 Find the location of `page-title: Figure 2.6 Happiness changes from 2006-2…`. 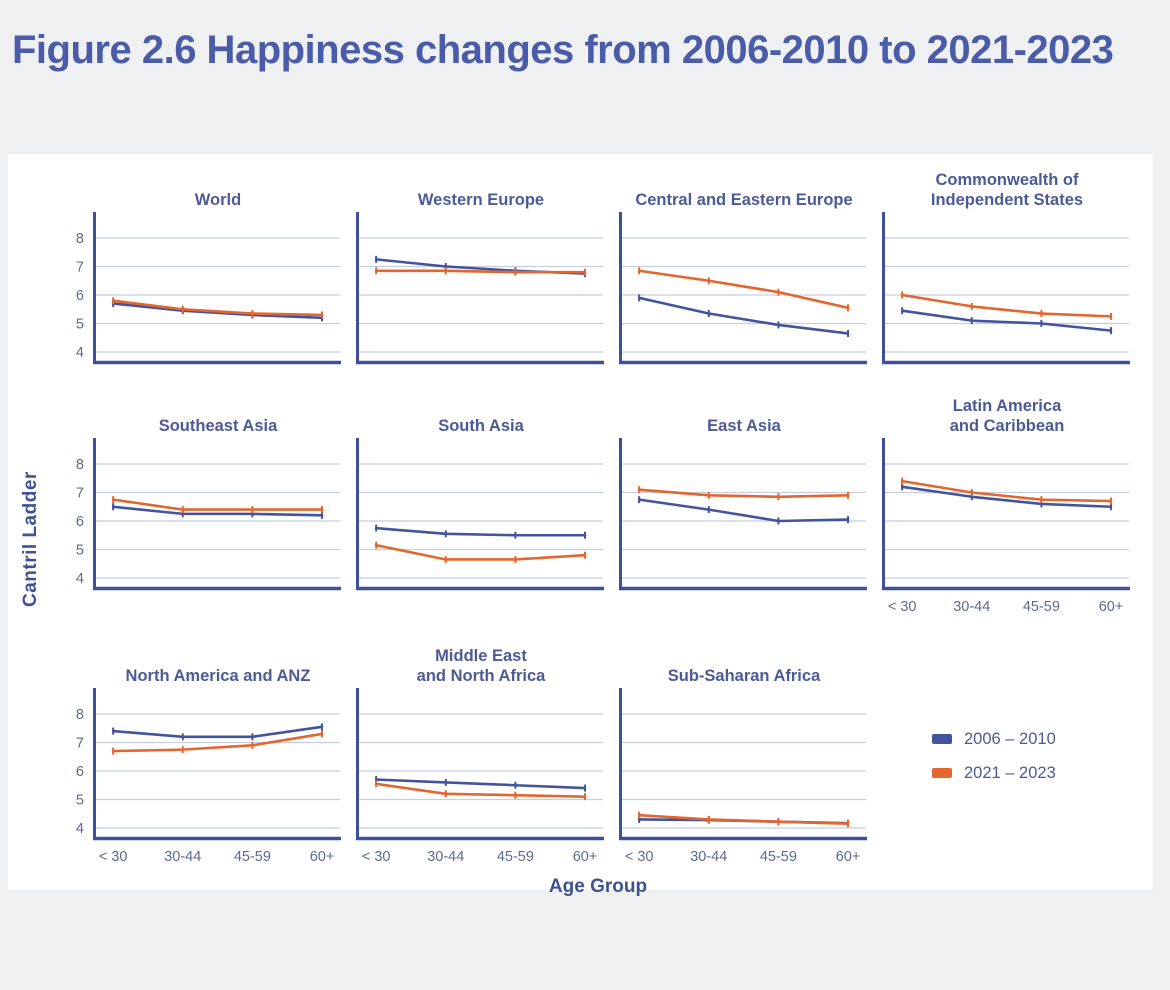

page-title: Figure 2.6 Happiness changes from 2006-2… is located at coordinates (563, 50).